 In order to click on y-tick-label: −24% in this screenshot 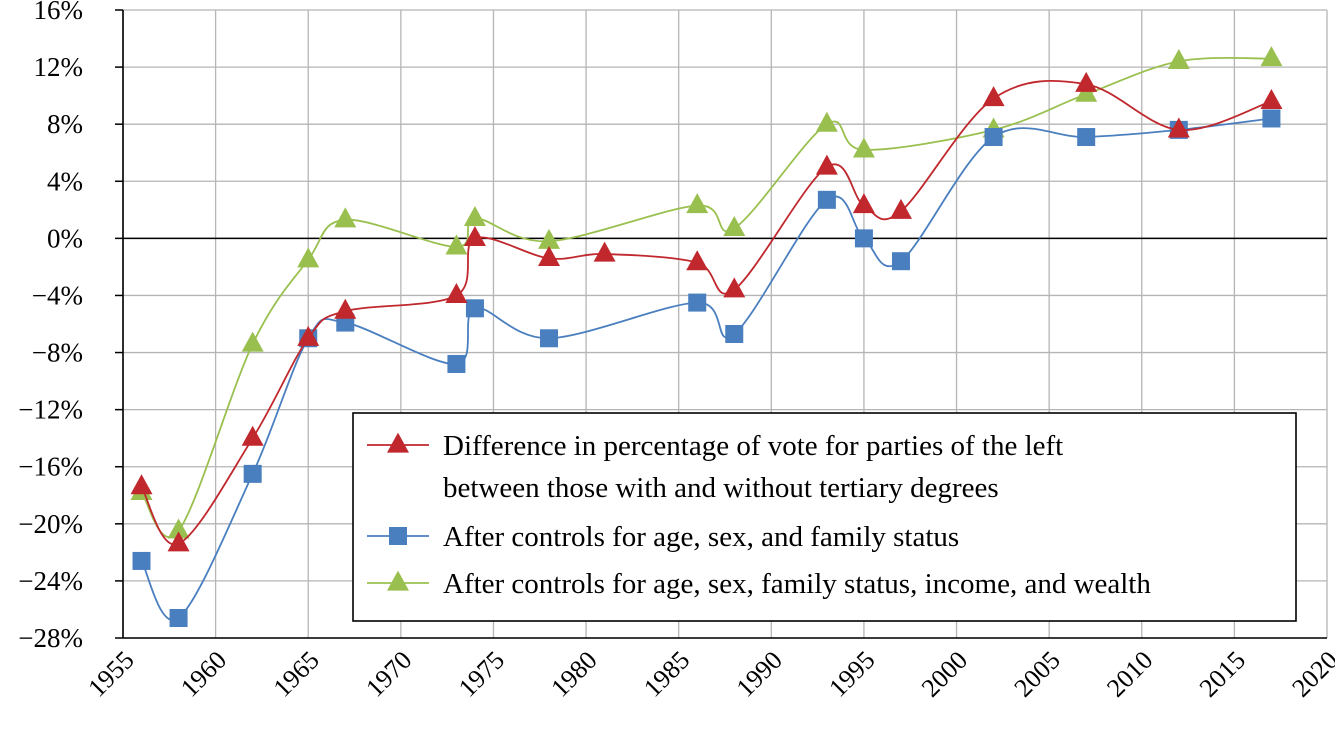, I will do `click(50, 581)`.